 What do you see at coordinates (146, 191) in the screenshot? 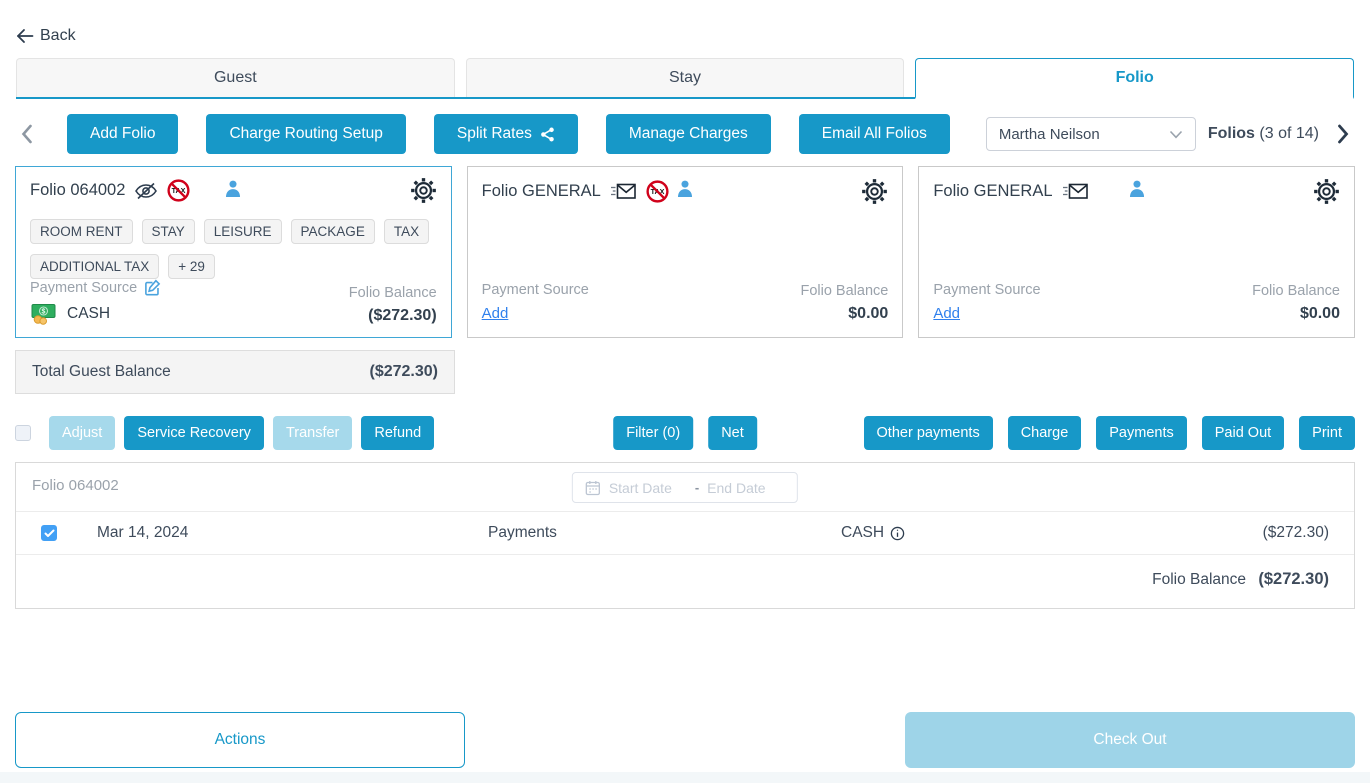
I see `hidden-eye-icon` at bounding box center [146, 191].